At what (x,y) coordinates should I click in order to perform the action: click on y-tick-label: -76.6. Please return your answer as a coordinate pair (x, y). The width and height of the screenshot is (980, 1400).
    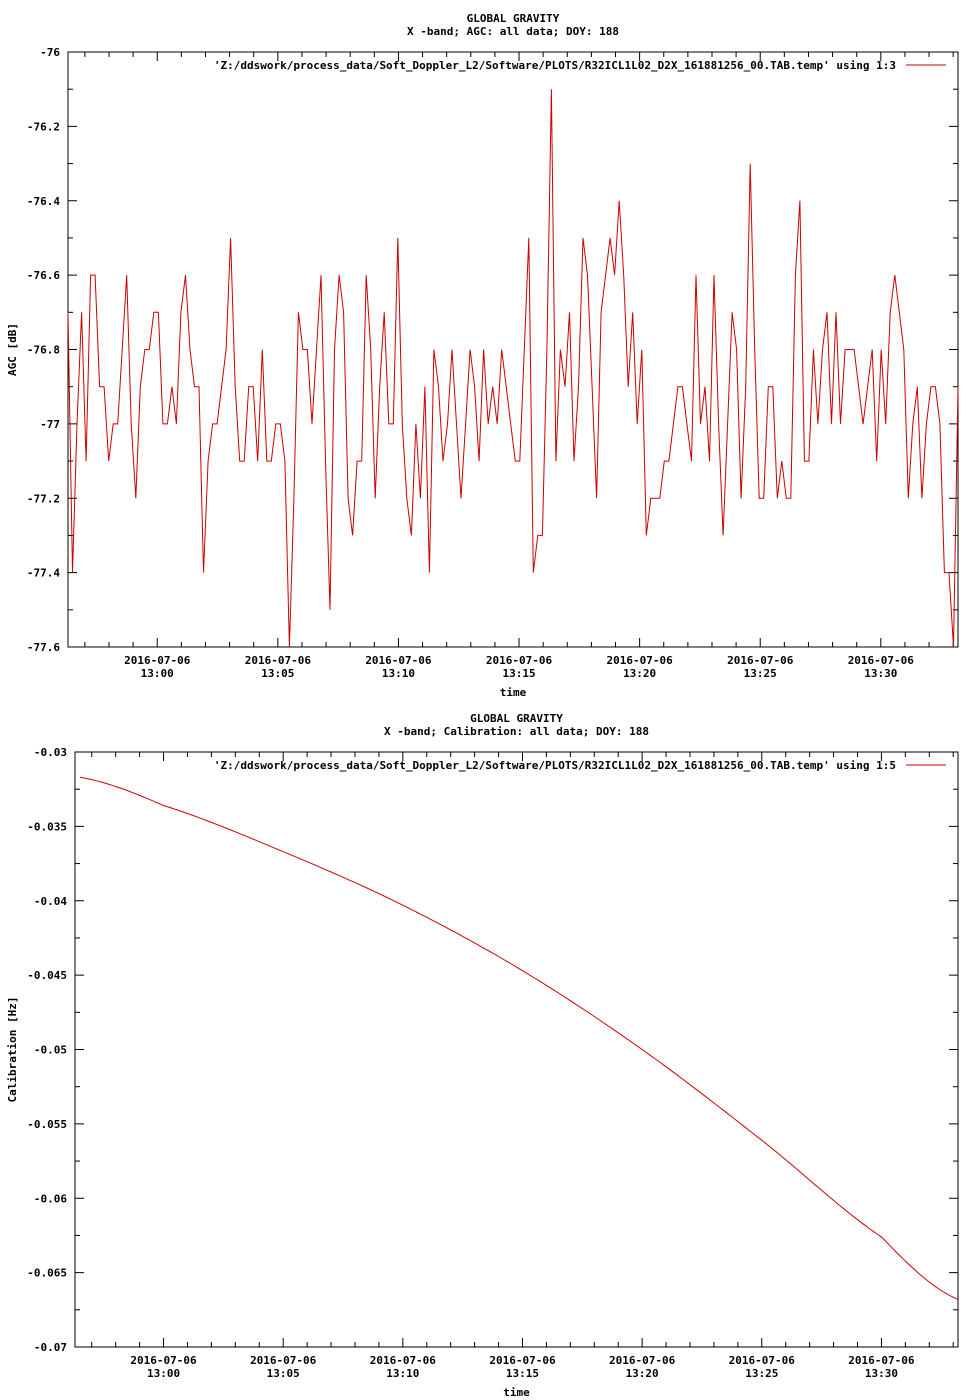
    Looking at the image, I should click on (43, 275).